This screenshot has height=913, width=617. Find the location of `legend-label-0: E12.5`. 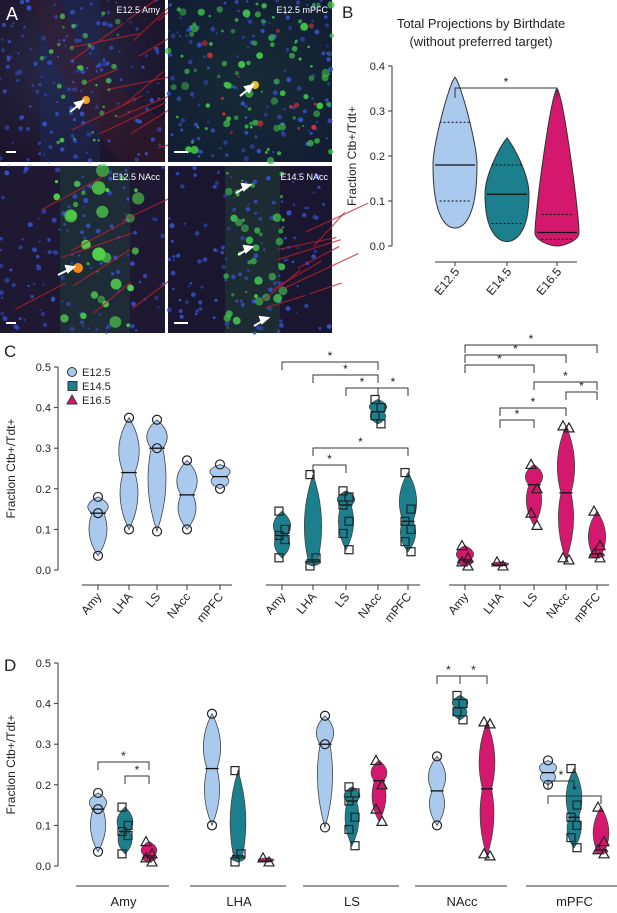

legend-label-0: E12.5 is located at coordinates (96, 373).